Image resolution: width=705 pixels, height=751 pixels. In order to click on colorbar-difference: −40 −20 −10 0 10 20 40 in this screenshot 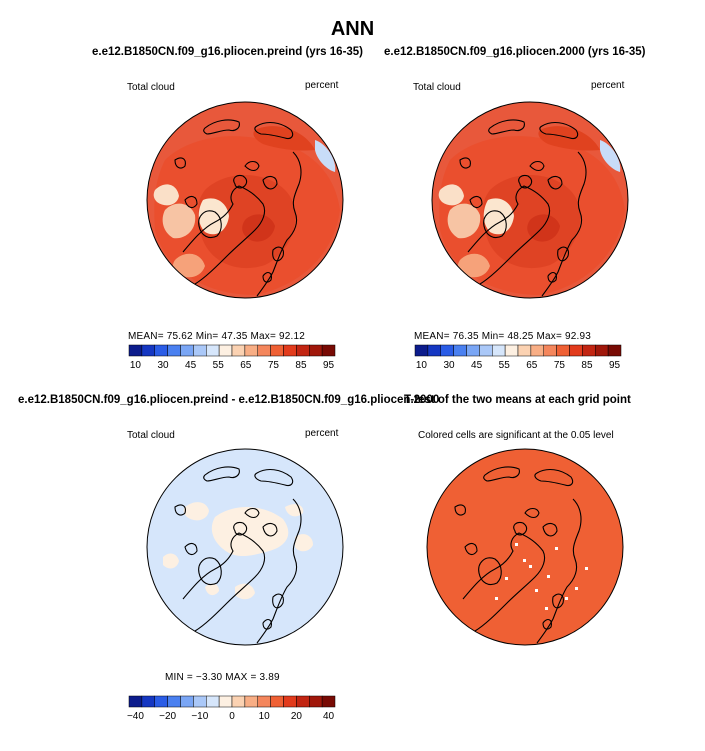, I will do `click(231, 708)`.